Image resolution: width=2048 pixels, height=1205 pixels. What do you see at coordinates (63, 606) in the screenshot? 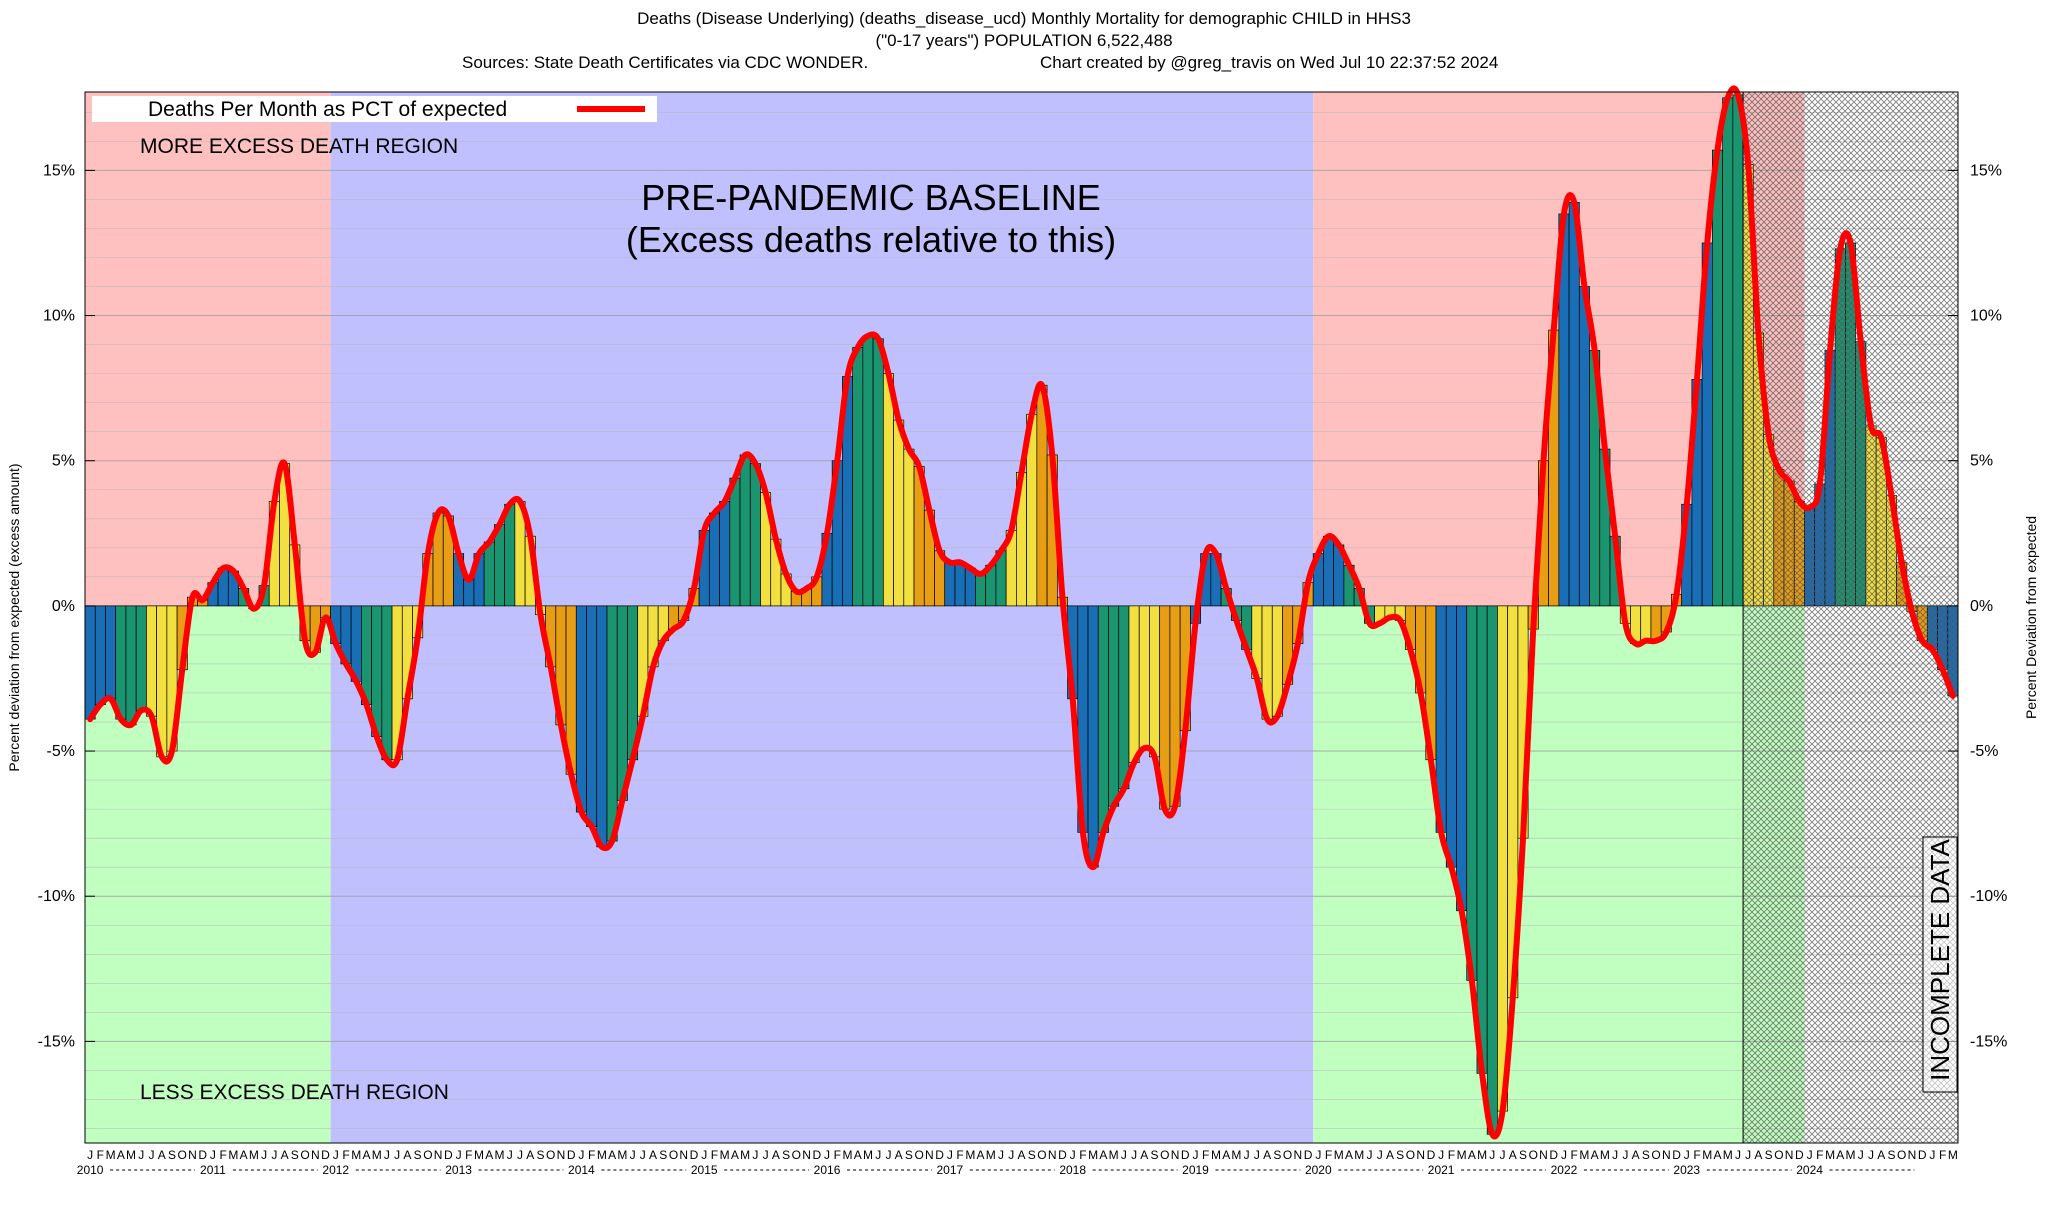
I see `y-tick-label-left: 0%` at bounding box center [63, 606].